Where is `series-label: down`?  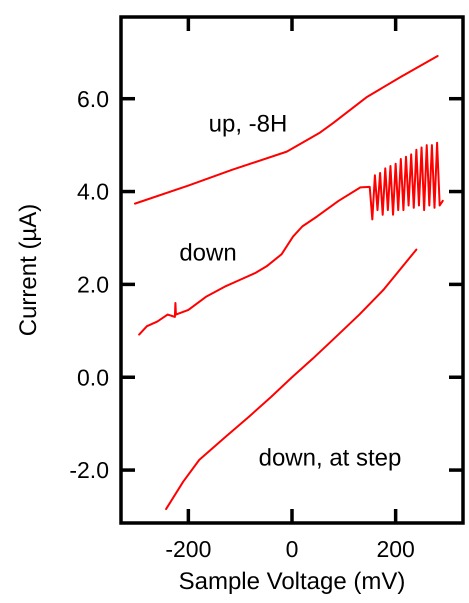
series-label: down is located at coordinates (208, 252).